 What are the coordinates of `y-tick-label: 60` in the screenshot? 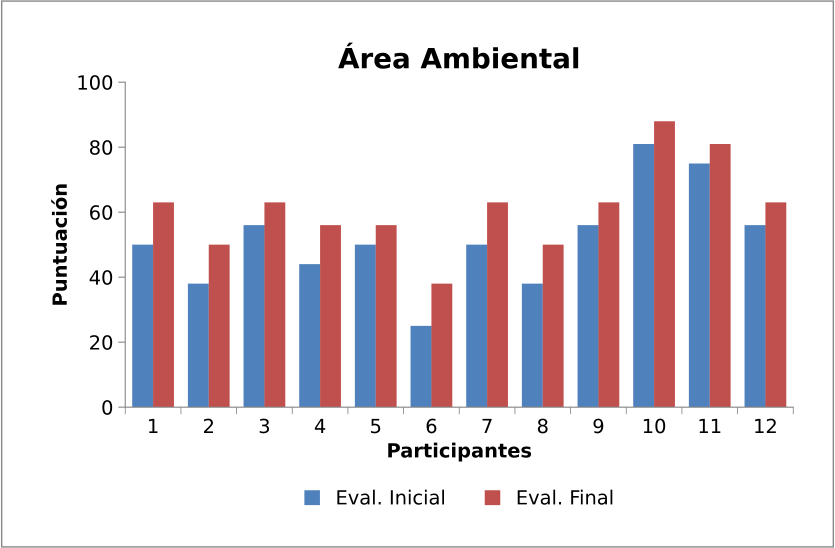 It's located at (101, 212).